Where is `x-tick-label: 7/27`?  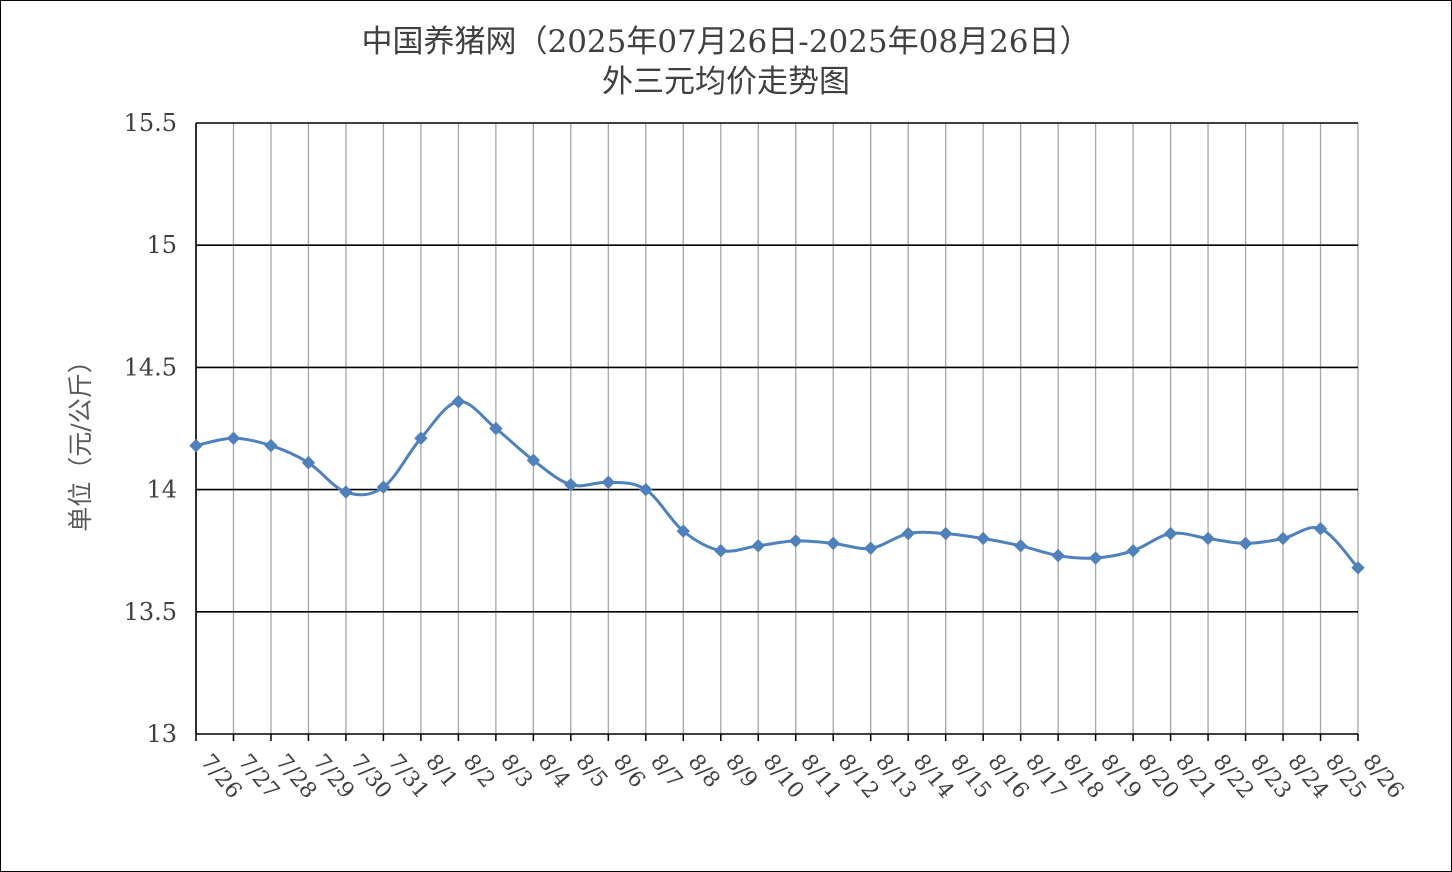 x-tick-label: 7/27 is located at coordinates (258, 777).